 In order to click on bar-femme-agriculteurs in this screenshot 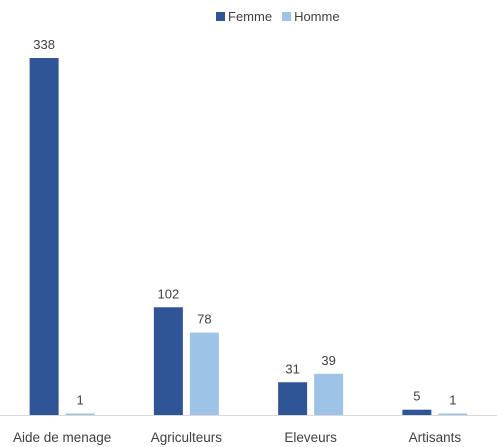, I will do `click(168, 361)`.